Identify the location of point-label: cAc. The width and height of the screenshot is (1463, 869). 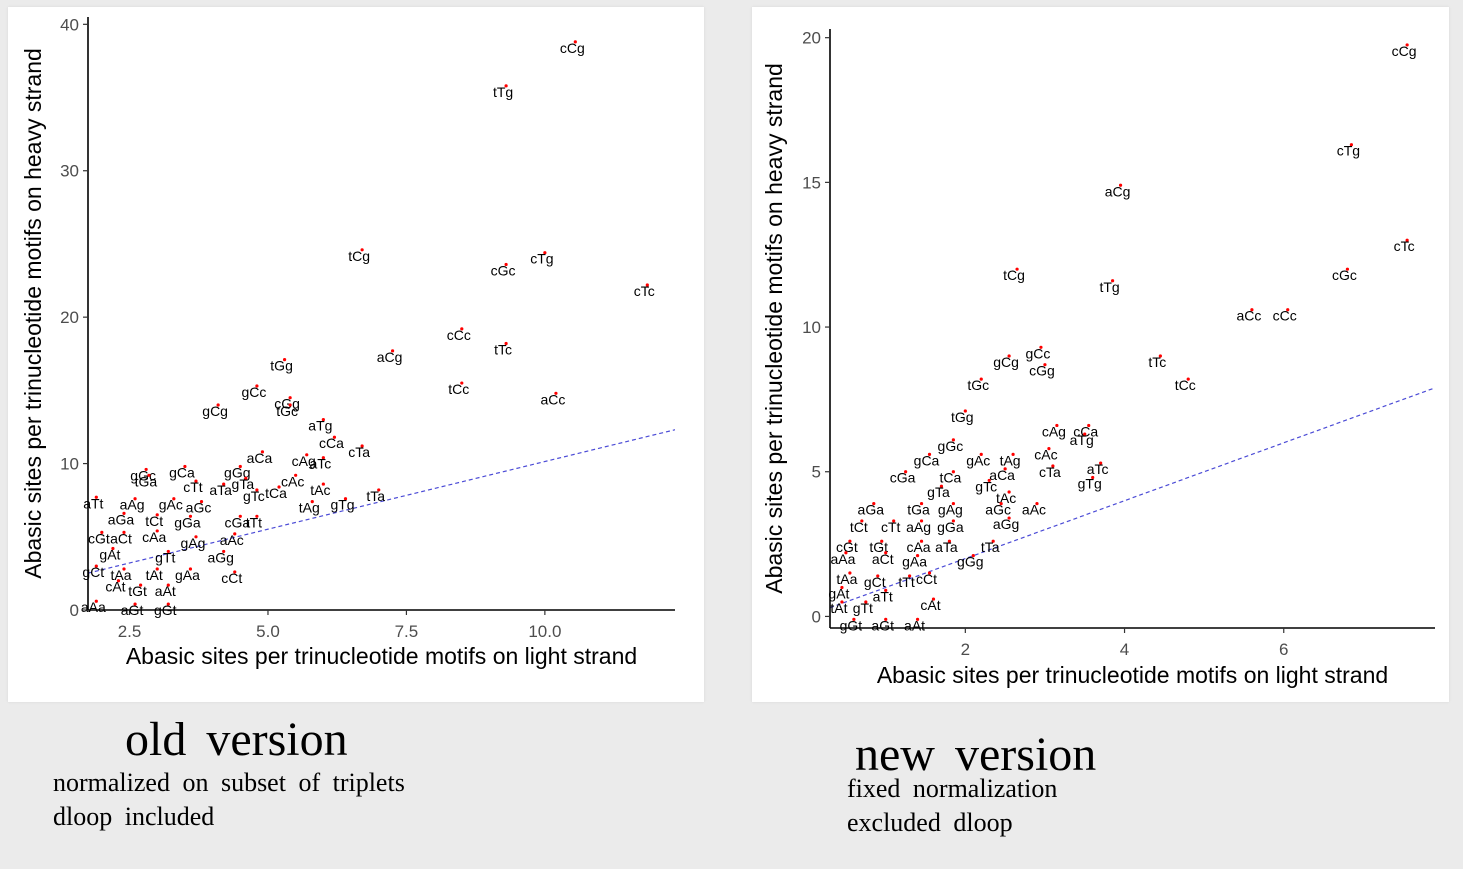
(292, 481).